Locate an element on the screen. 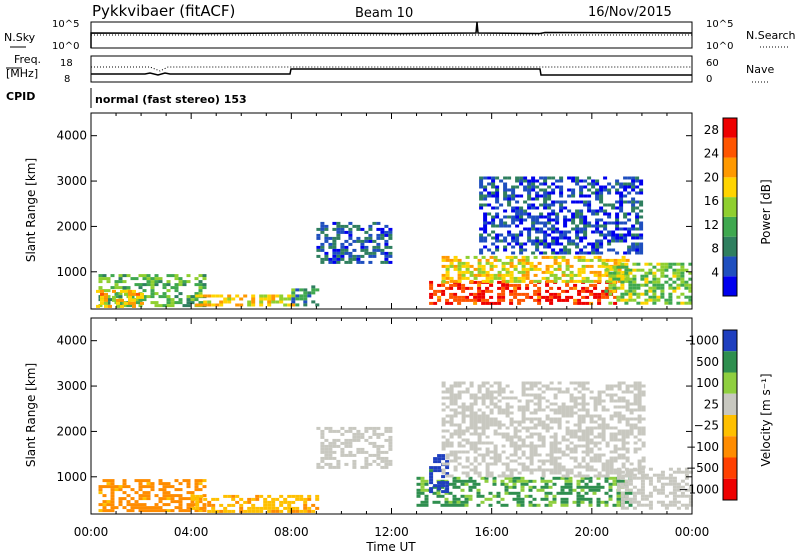  beam-title: Beam 10 is located at coordinates (384, 13).